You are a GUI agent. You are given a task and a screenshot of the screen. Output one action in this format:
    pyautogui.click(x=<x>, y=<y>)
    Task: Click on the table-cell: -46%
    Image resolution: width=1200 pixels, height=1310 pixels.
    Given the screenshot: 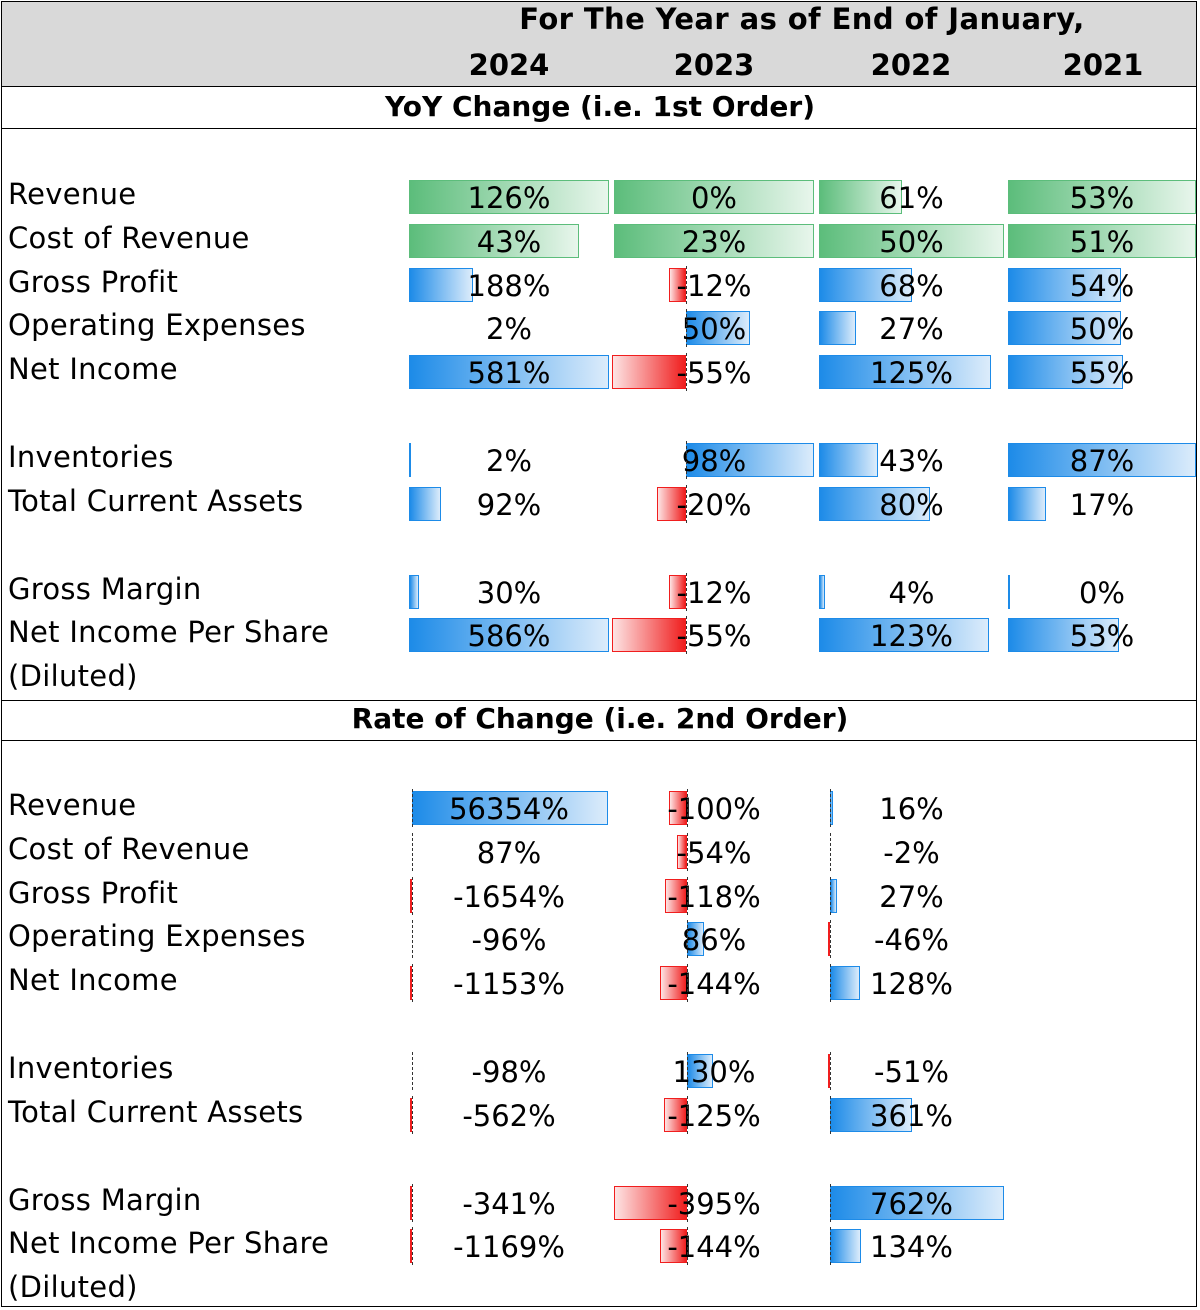 What is the action you would take?
    pyautogui.click(x=911, y=939)
    